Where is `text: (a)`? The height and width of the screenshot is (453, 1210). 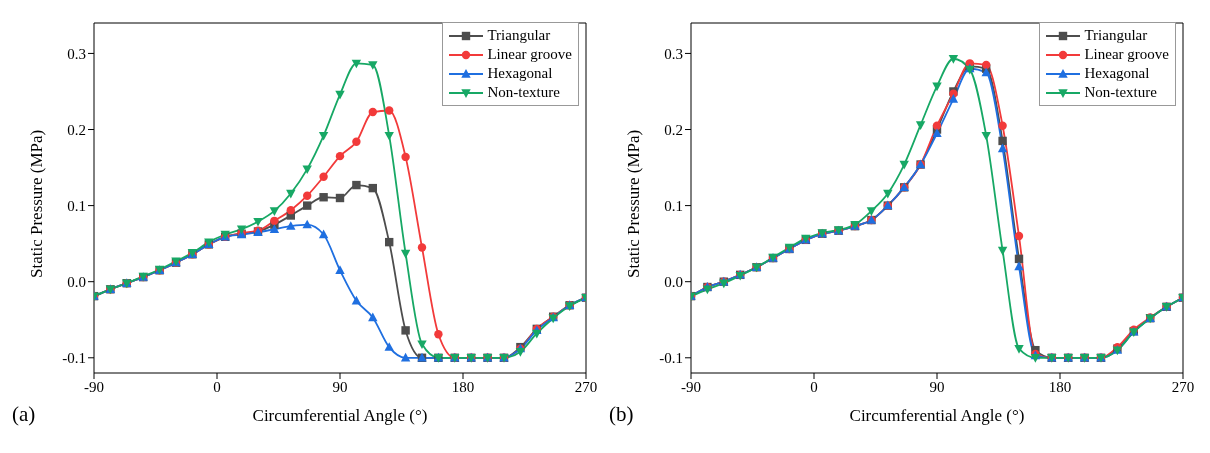 text: (a) is located at coordinates (24, 414).